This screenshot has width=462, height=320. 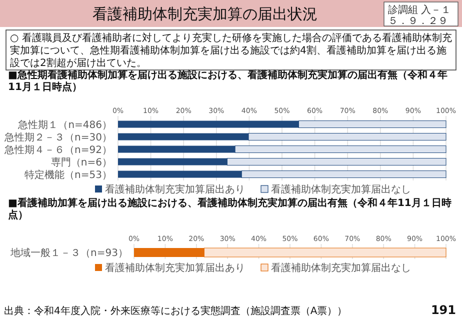 What do you see at coordinates (81, 162) in the screenshot?
I see `y-tick-label: 専門（n=6）` at bounding box center [81, 162].